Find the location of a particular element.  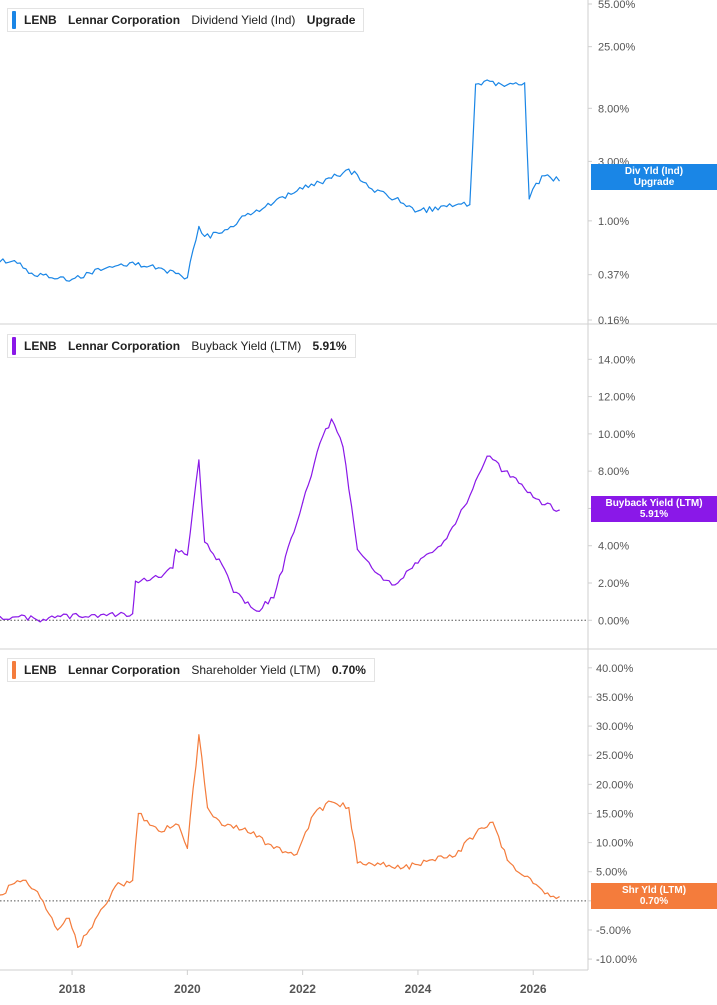

x-tick-label: 2018 is located at coordinates (72, 989).